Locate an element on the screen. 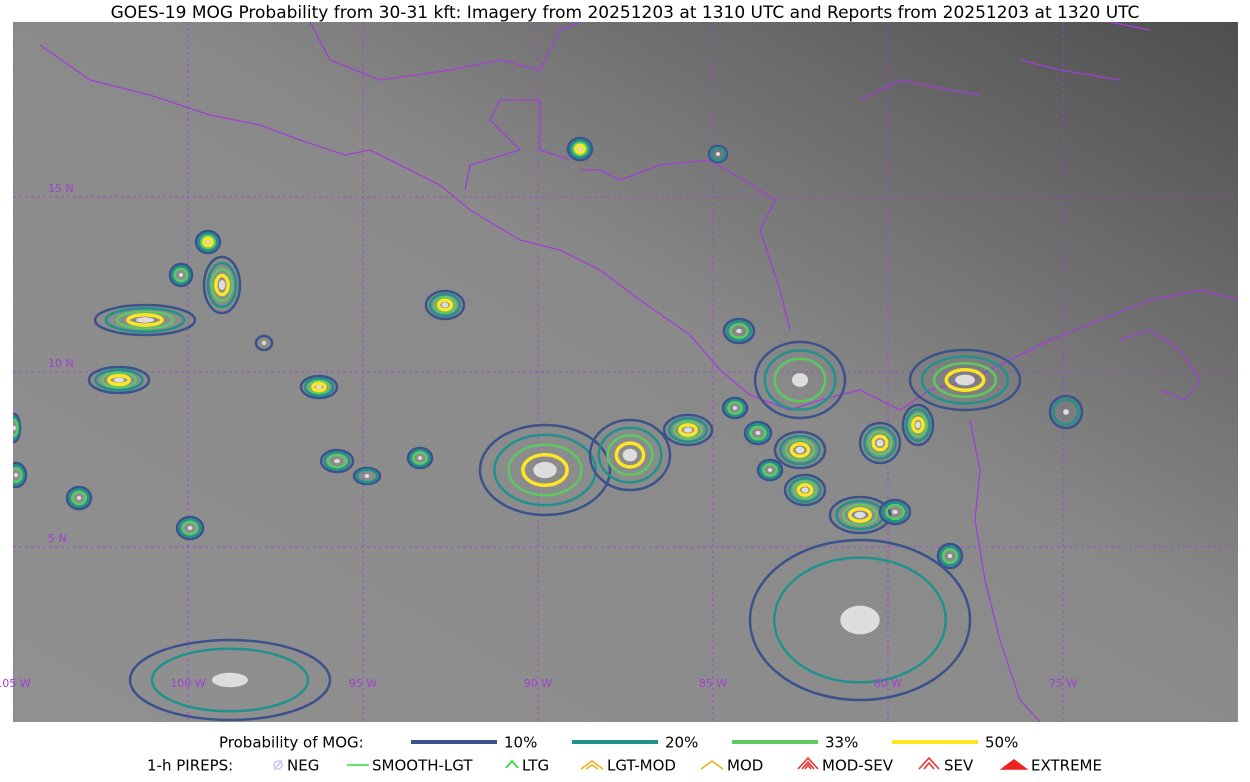  lon-label: 75 W is located at coordinates (1063, 683).